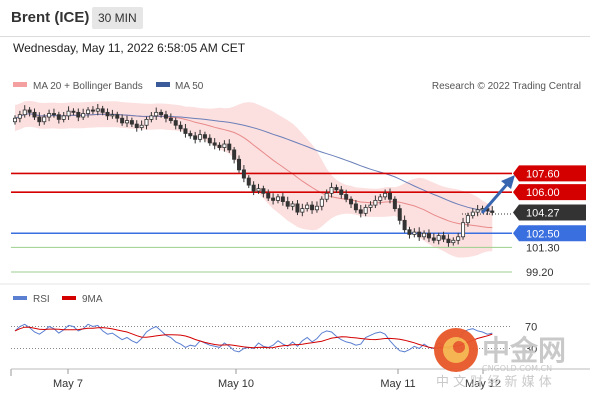 This screenshot has width=590, height=400. What do you see at coordinates (163, 84) in the screenshot?
I see `ma50-legend-swatch` at bounding box center [163, 84].